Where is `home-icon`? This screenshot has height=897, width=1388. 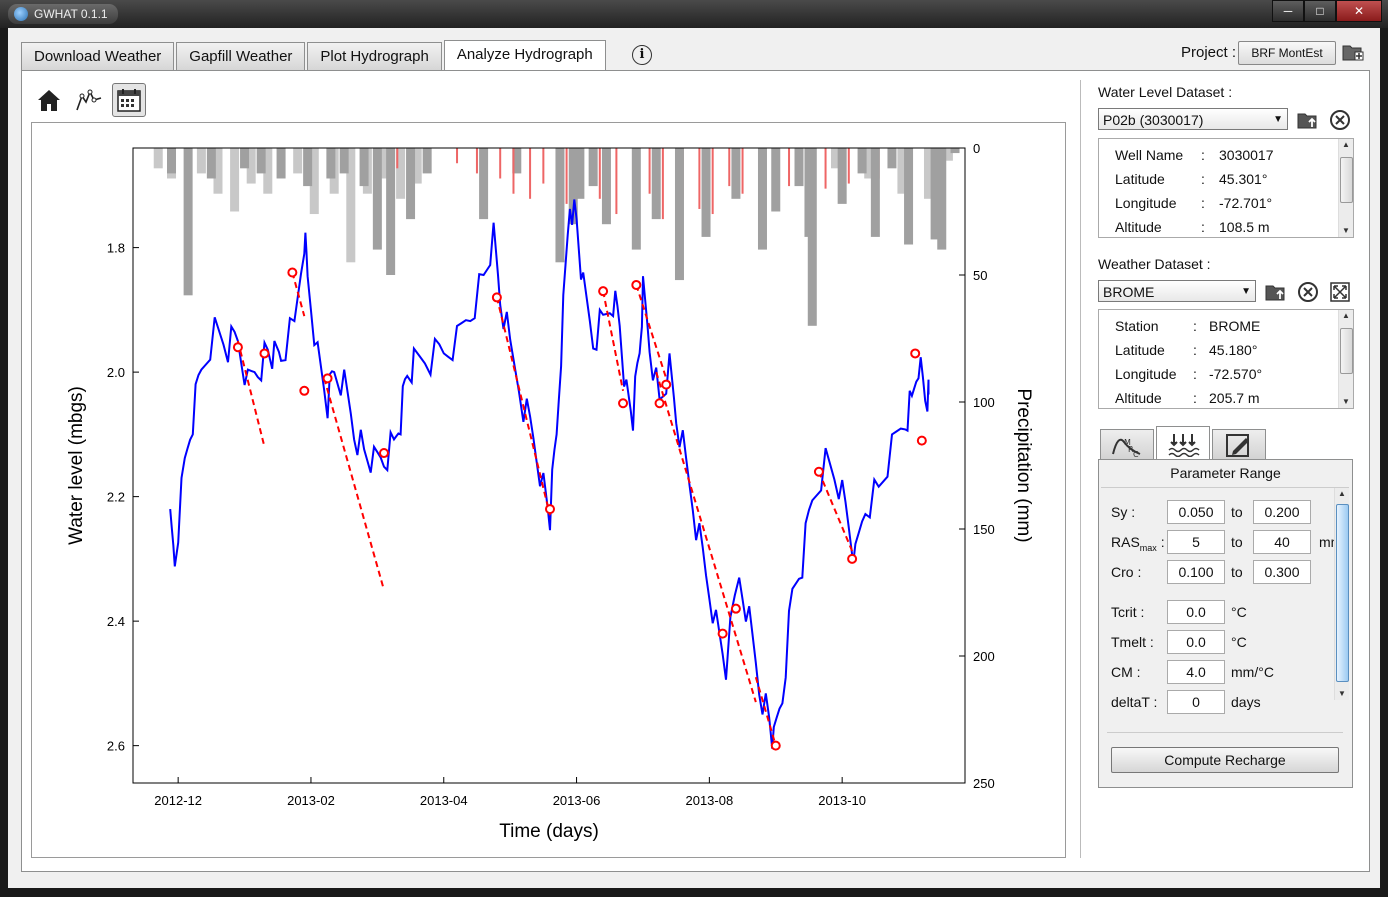
home-icon is located at coordinates (49, 100).